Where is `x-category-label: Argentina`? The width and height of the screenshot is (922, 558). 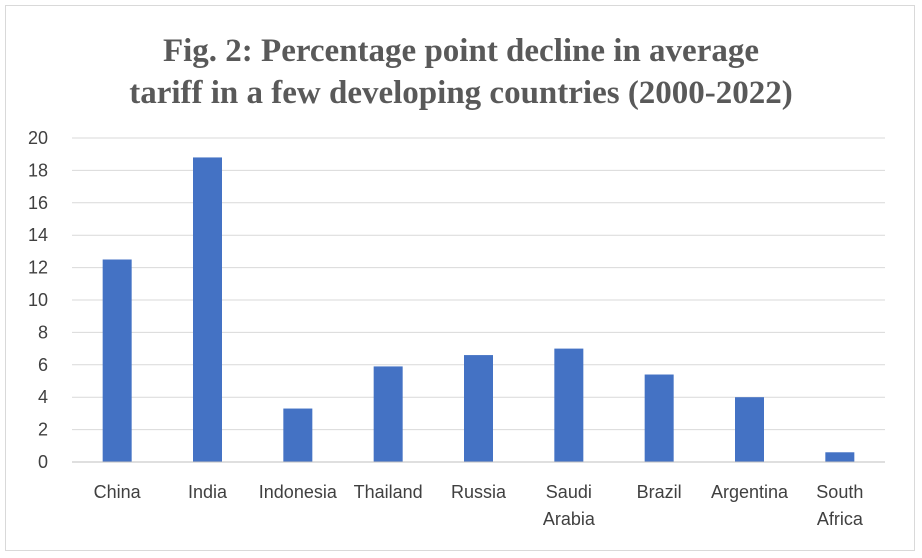 x-category-label: Argentina is located at coordinates (750, 492).